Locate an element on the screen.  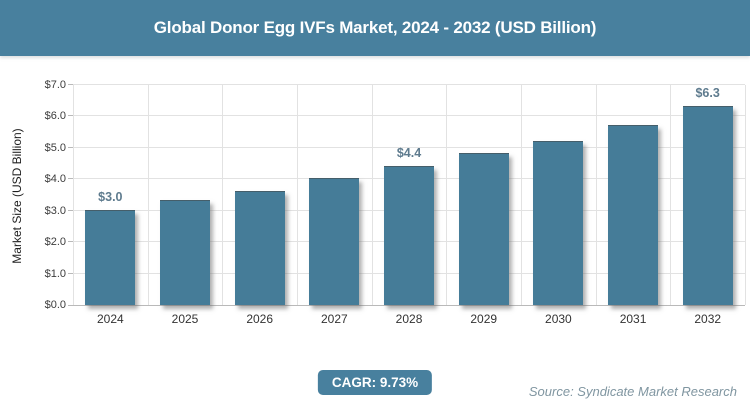
bar-2027 is located at coordinates (334, 241).